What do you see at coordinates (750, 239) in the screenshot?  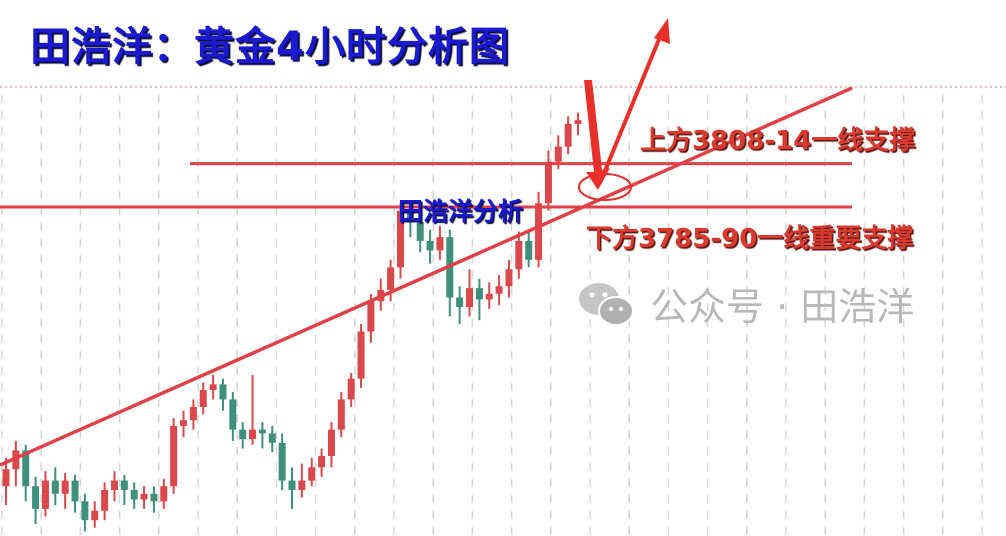 I see `lower-support-label: 下方3785-90一线重要支撑` at bounding box center [750, 239].